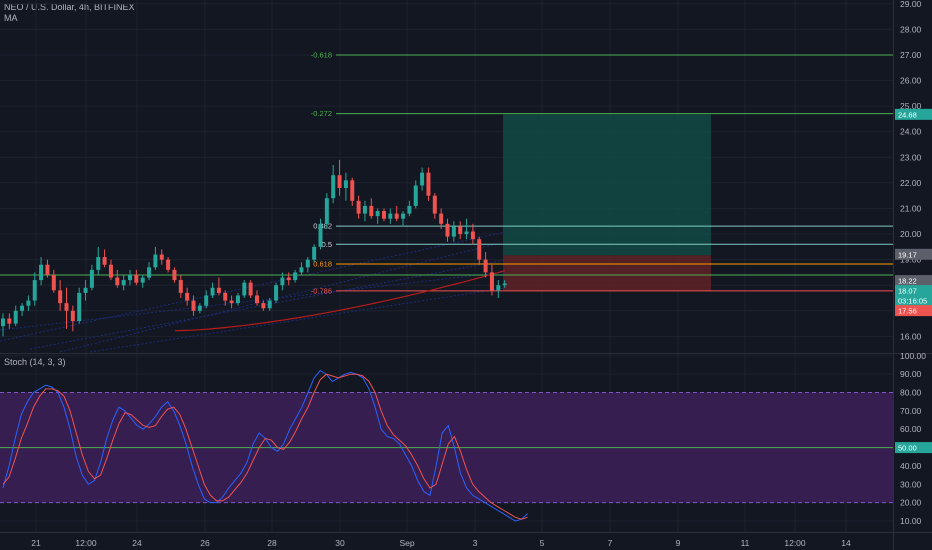  I want to click on fib-level-label: 0.382, so click(322, 226).